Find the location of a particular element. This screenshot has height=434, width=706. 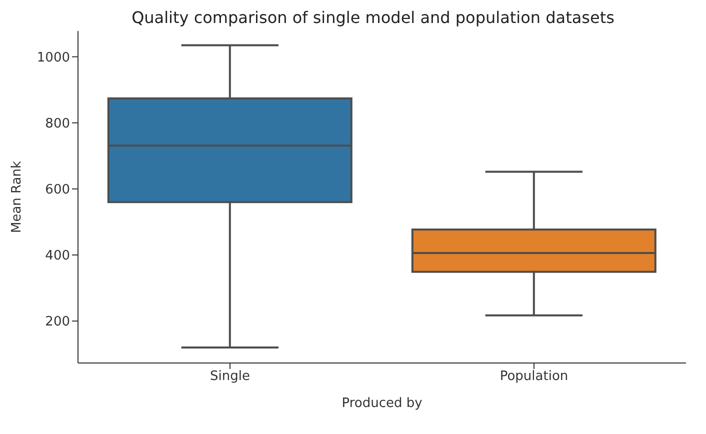

x-tick-label: Single is located at coordinates (230, 376).